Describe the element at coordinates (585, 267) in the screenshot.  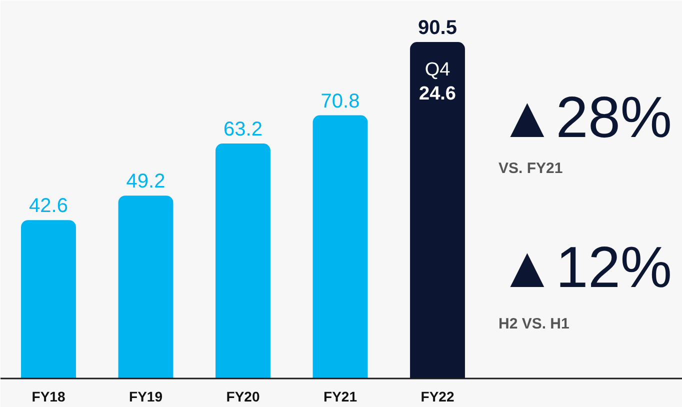
I see `text: ▲12%` at that location.